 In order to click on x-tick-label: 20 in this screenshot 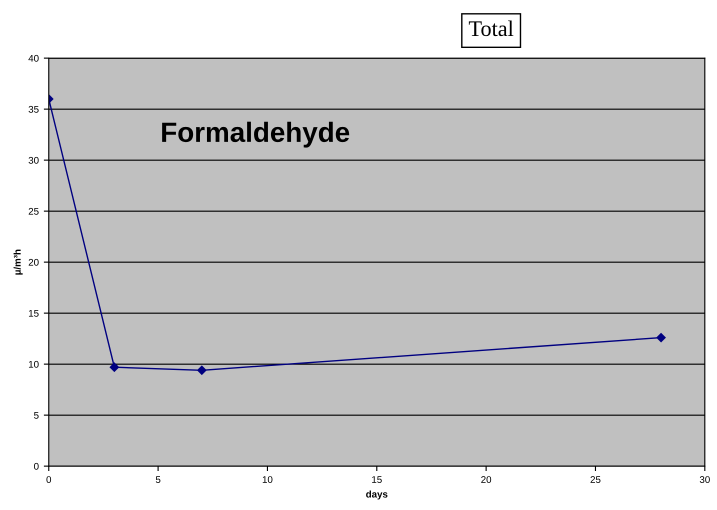, I will do `click(486, 480)`.